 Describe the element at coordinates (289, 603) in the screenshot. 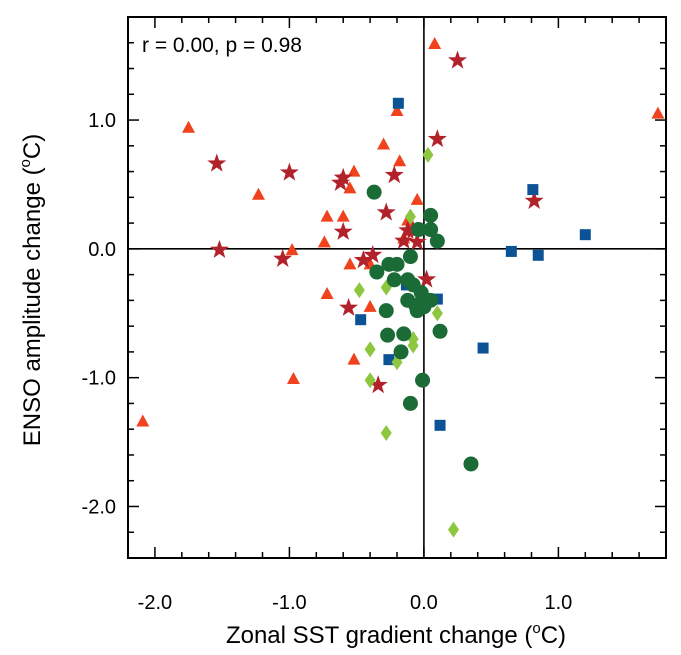

I see `x-tick-label: -1.0` at that location.